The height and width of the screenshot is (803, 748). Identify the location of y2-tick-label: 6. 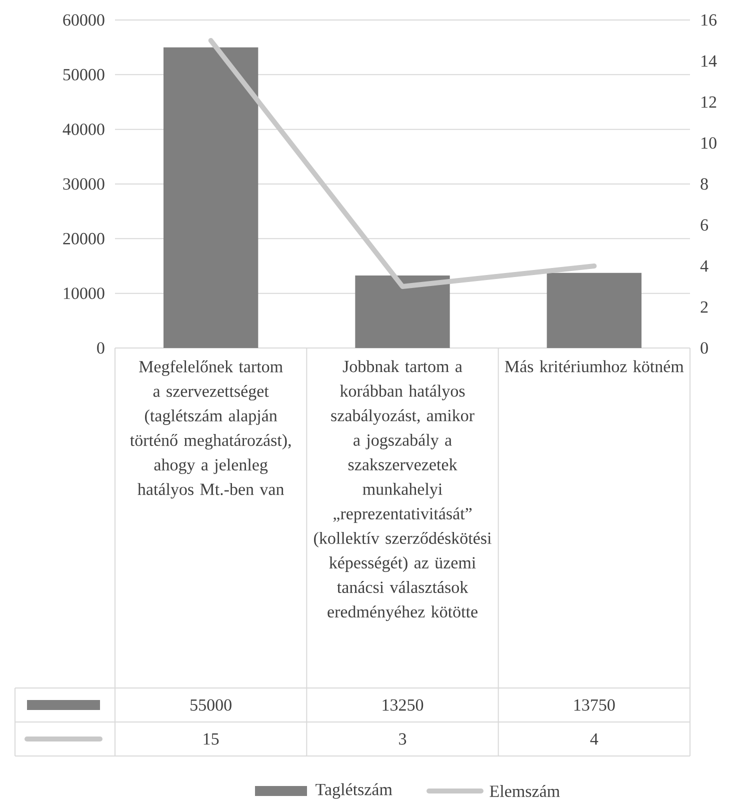
(704, 225).